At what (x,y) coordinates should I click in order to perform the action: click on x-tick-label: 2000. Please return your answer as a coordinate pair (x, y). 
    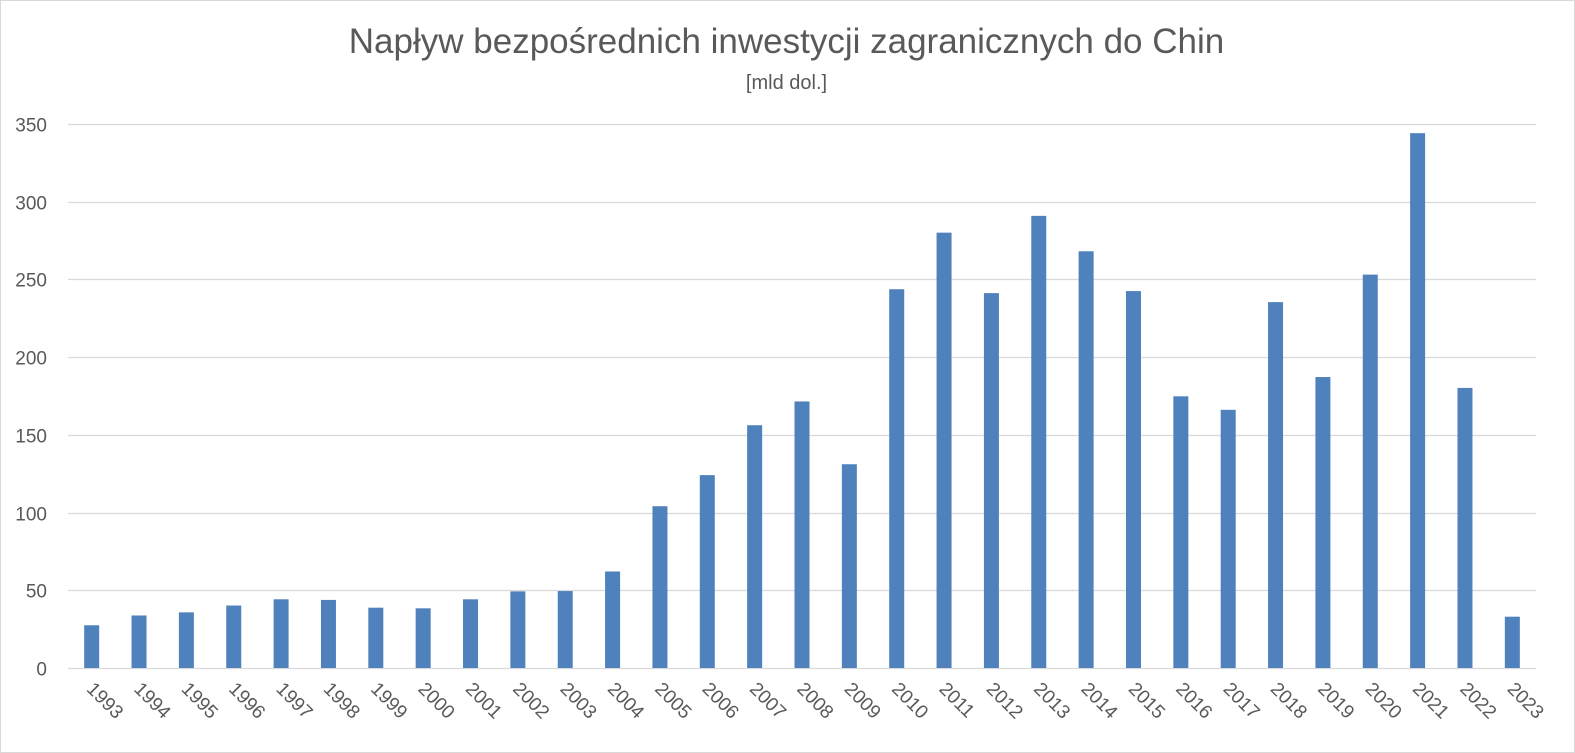
    Looking at the image, I should click on (436, 701).